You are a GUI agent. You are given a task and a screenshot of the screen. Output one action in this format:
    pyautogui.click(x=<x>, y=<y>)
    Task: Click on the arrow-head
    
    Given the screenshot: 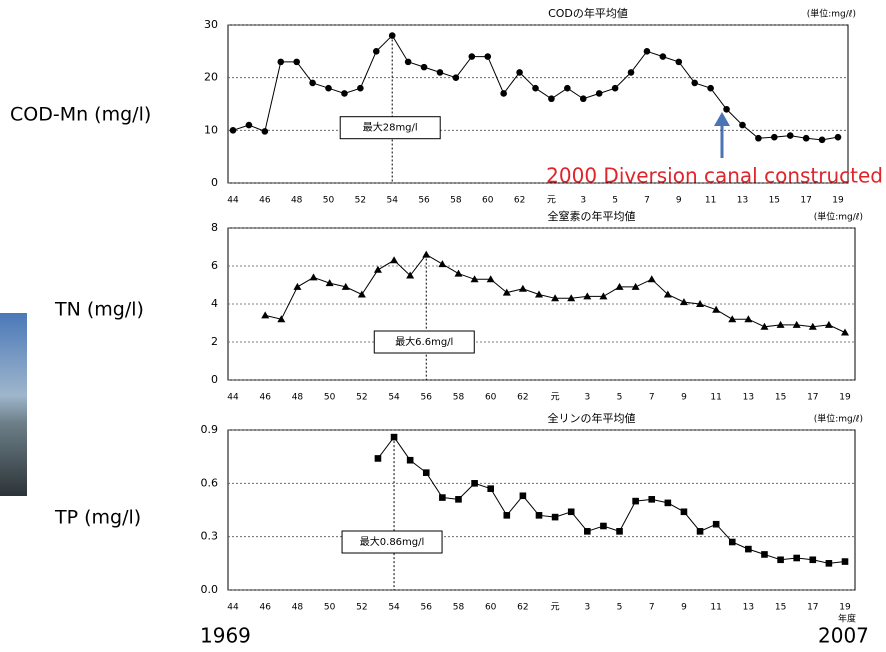 What is the action you would take?
    pyautogui.click(x=722, y=119)
    